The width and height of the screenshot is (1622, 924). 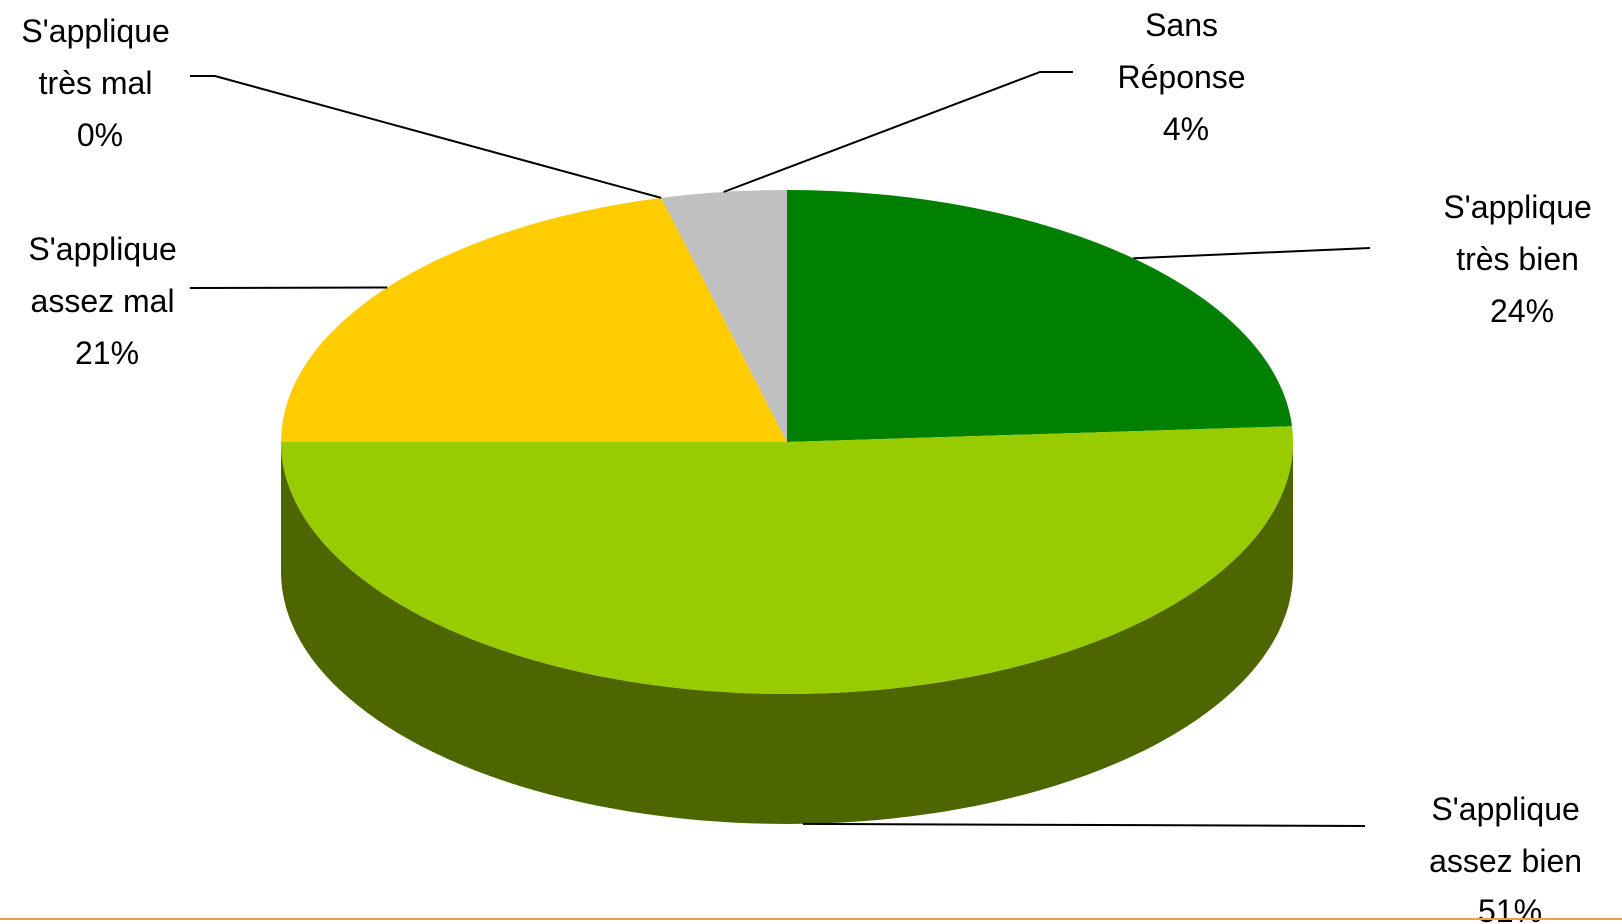 What do you see at coordinates (426, 137) in the screenshot?
I see `leader-line-s-applique-tres-mal` at bounding box center [426, 137].